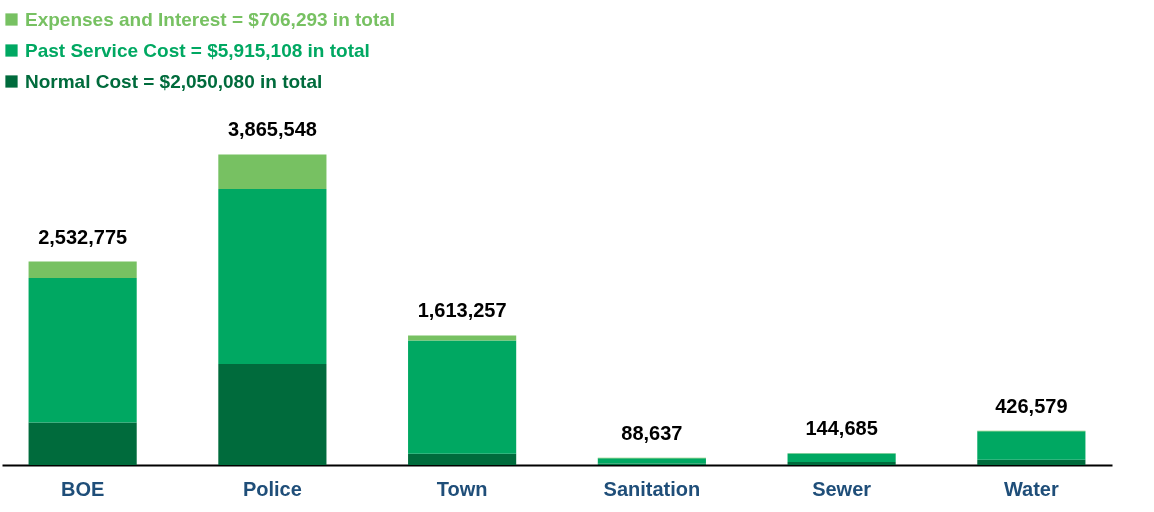  What do you see at coordinates (272, 129) in the screenshot?
I see `annotation: 3,865,548` at bounding box center [272, 129].